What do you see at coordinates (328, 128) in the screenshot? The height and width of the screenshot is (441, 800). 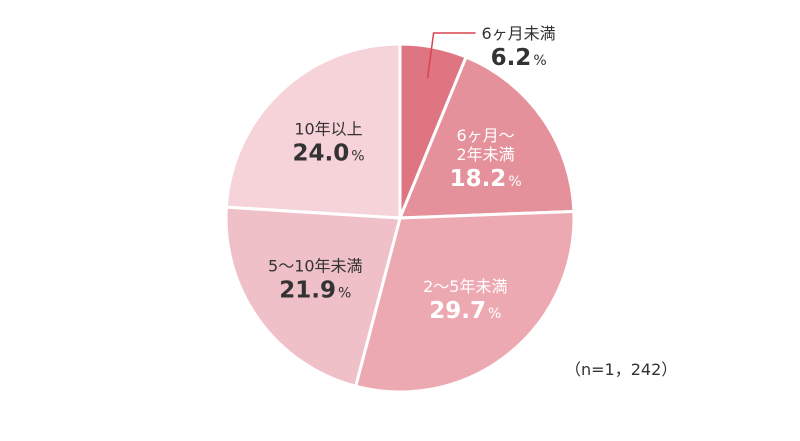 I see `slice-label-5: 10年以上` at bounding box center [328, 128].